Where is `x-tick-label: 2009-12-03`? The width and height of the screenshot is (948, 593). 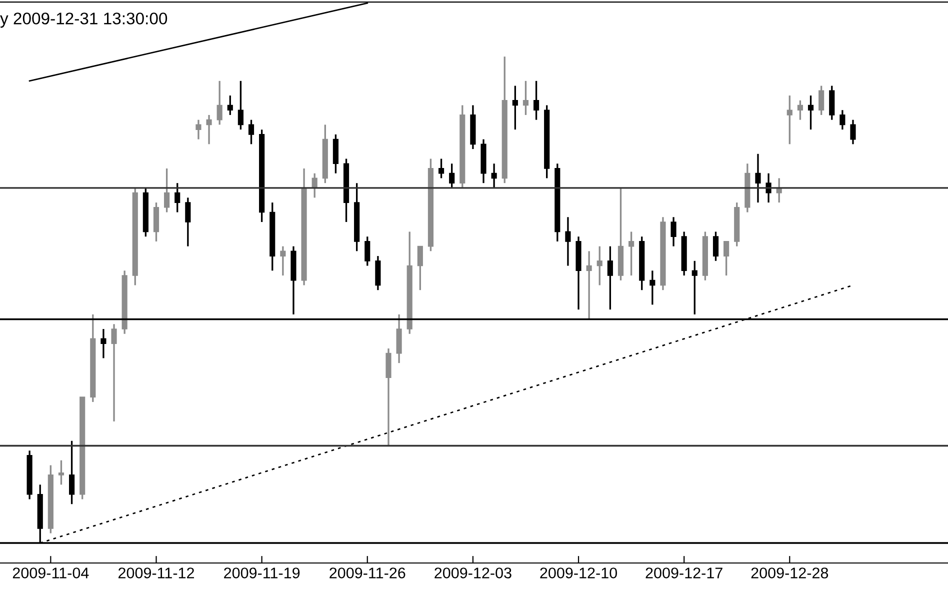
x-tick-label: 2009-12-03 is located at coordinates (473, 573).